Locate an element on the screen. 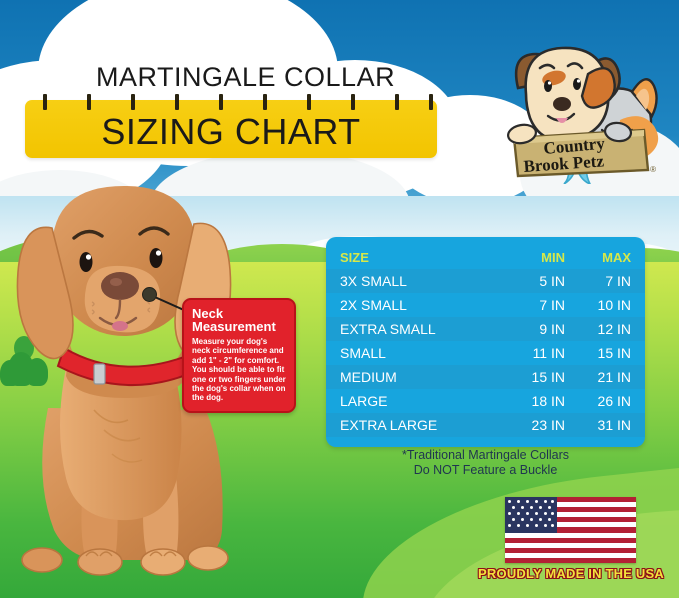 The height and width of the screenshot is (598, 679). cell-max: 15 IN is located at coordinates (614, 353).